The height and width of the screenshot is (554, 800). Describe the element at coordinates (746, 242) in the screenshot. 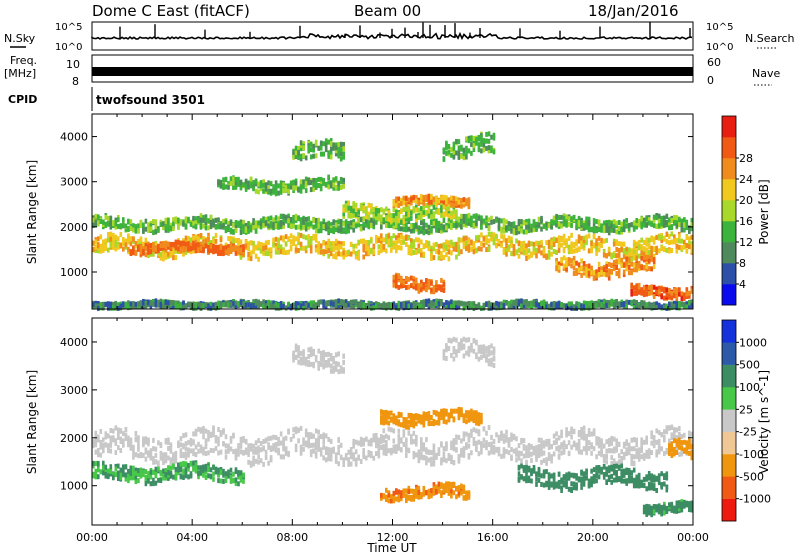

I see `colorbar-tick-label: 12` at that location.